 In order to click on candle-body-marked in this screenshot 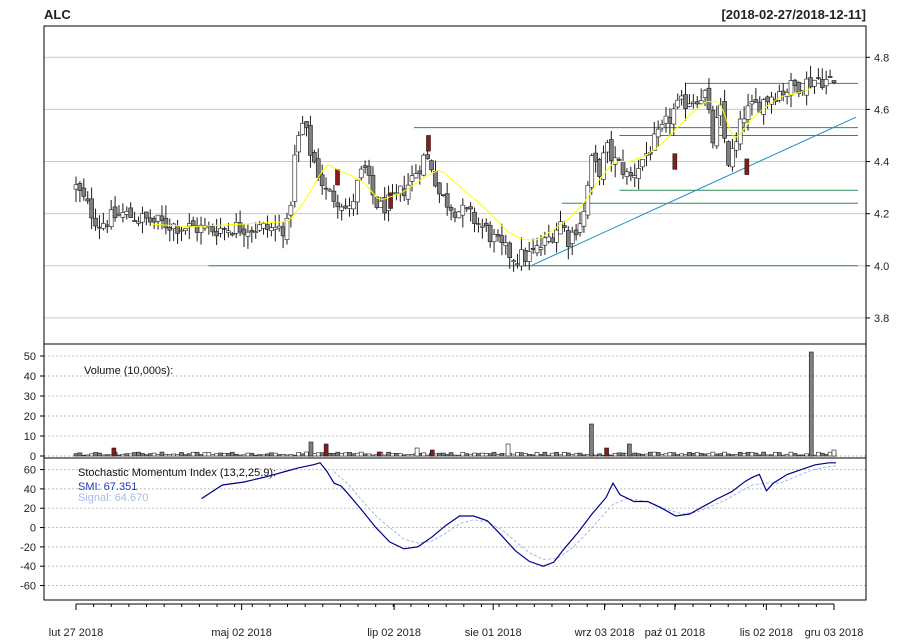, I will do `click(337, 177)`.